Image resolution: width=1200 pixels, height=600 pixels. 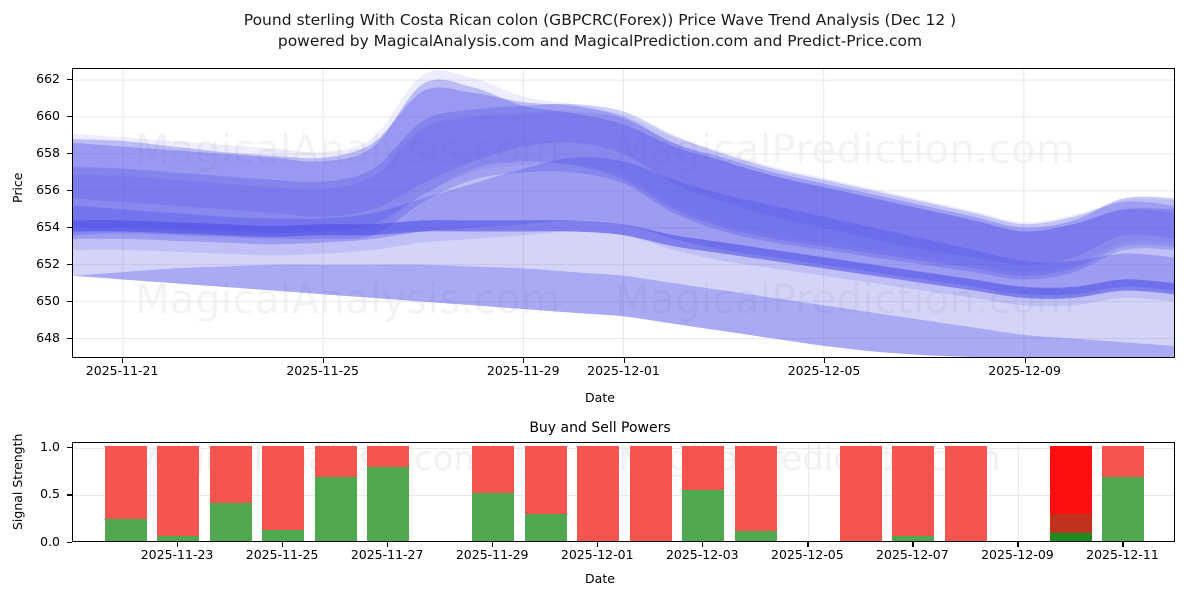 What do you see at coordinates (809, 492) in the screenshot?
I see `power-vgridline` at bounding box center [809, 492].